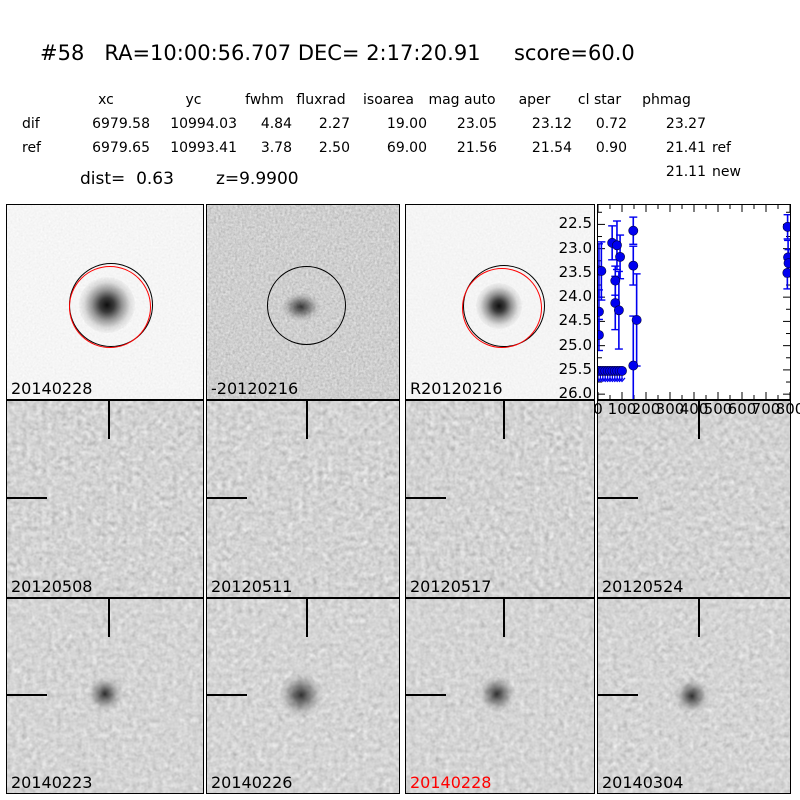 The width and height of the screenshot is (800, 800). What do you see at coordinates (643, 782) in the screenshot?
I see `cutout-date-label: 20140304` at bounding box center [643, 782].